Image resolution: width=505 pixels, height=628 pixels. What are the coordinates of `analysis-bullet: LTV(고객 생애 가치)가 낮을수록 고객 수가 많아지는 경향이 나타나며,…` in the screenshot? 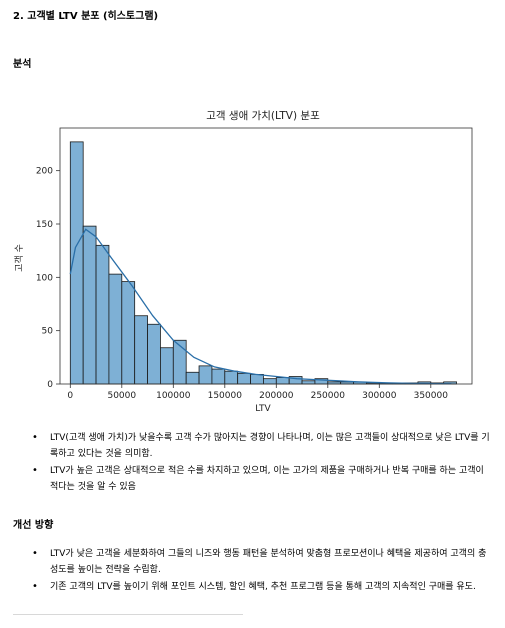 It's located at (260, 446).